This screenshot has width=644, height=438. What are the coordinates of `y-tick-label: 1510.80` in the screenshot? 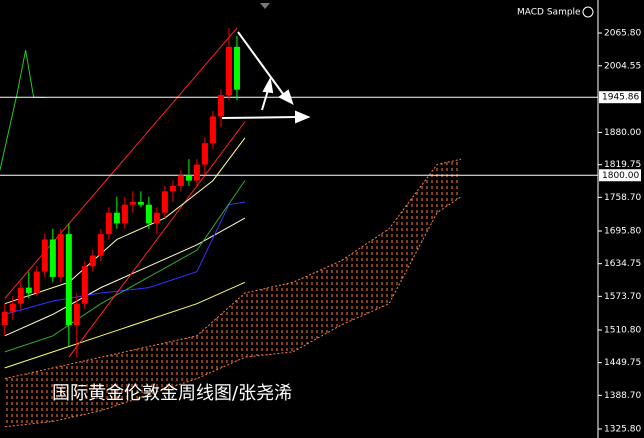 It's located at (622, 331).